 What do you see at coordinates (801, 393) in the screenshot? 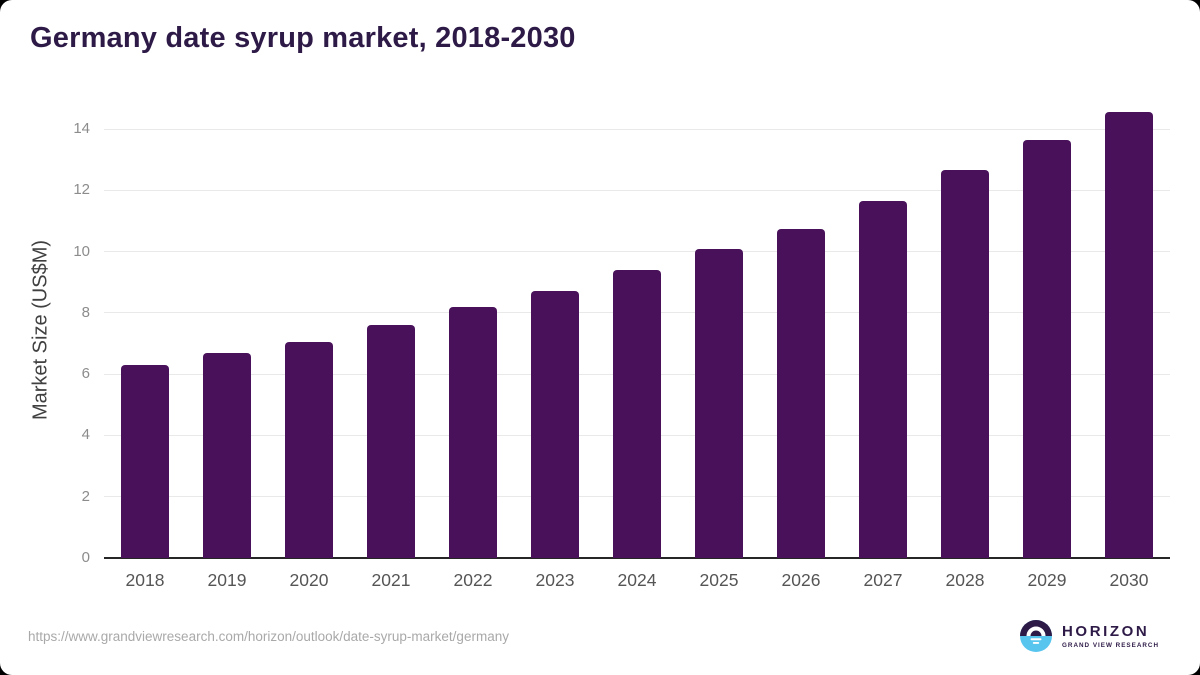
I see `bar-2026` at bounding box center [801, 393].